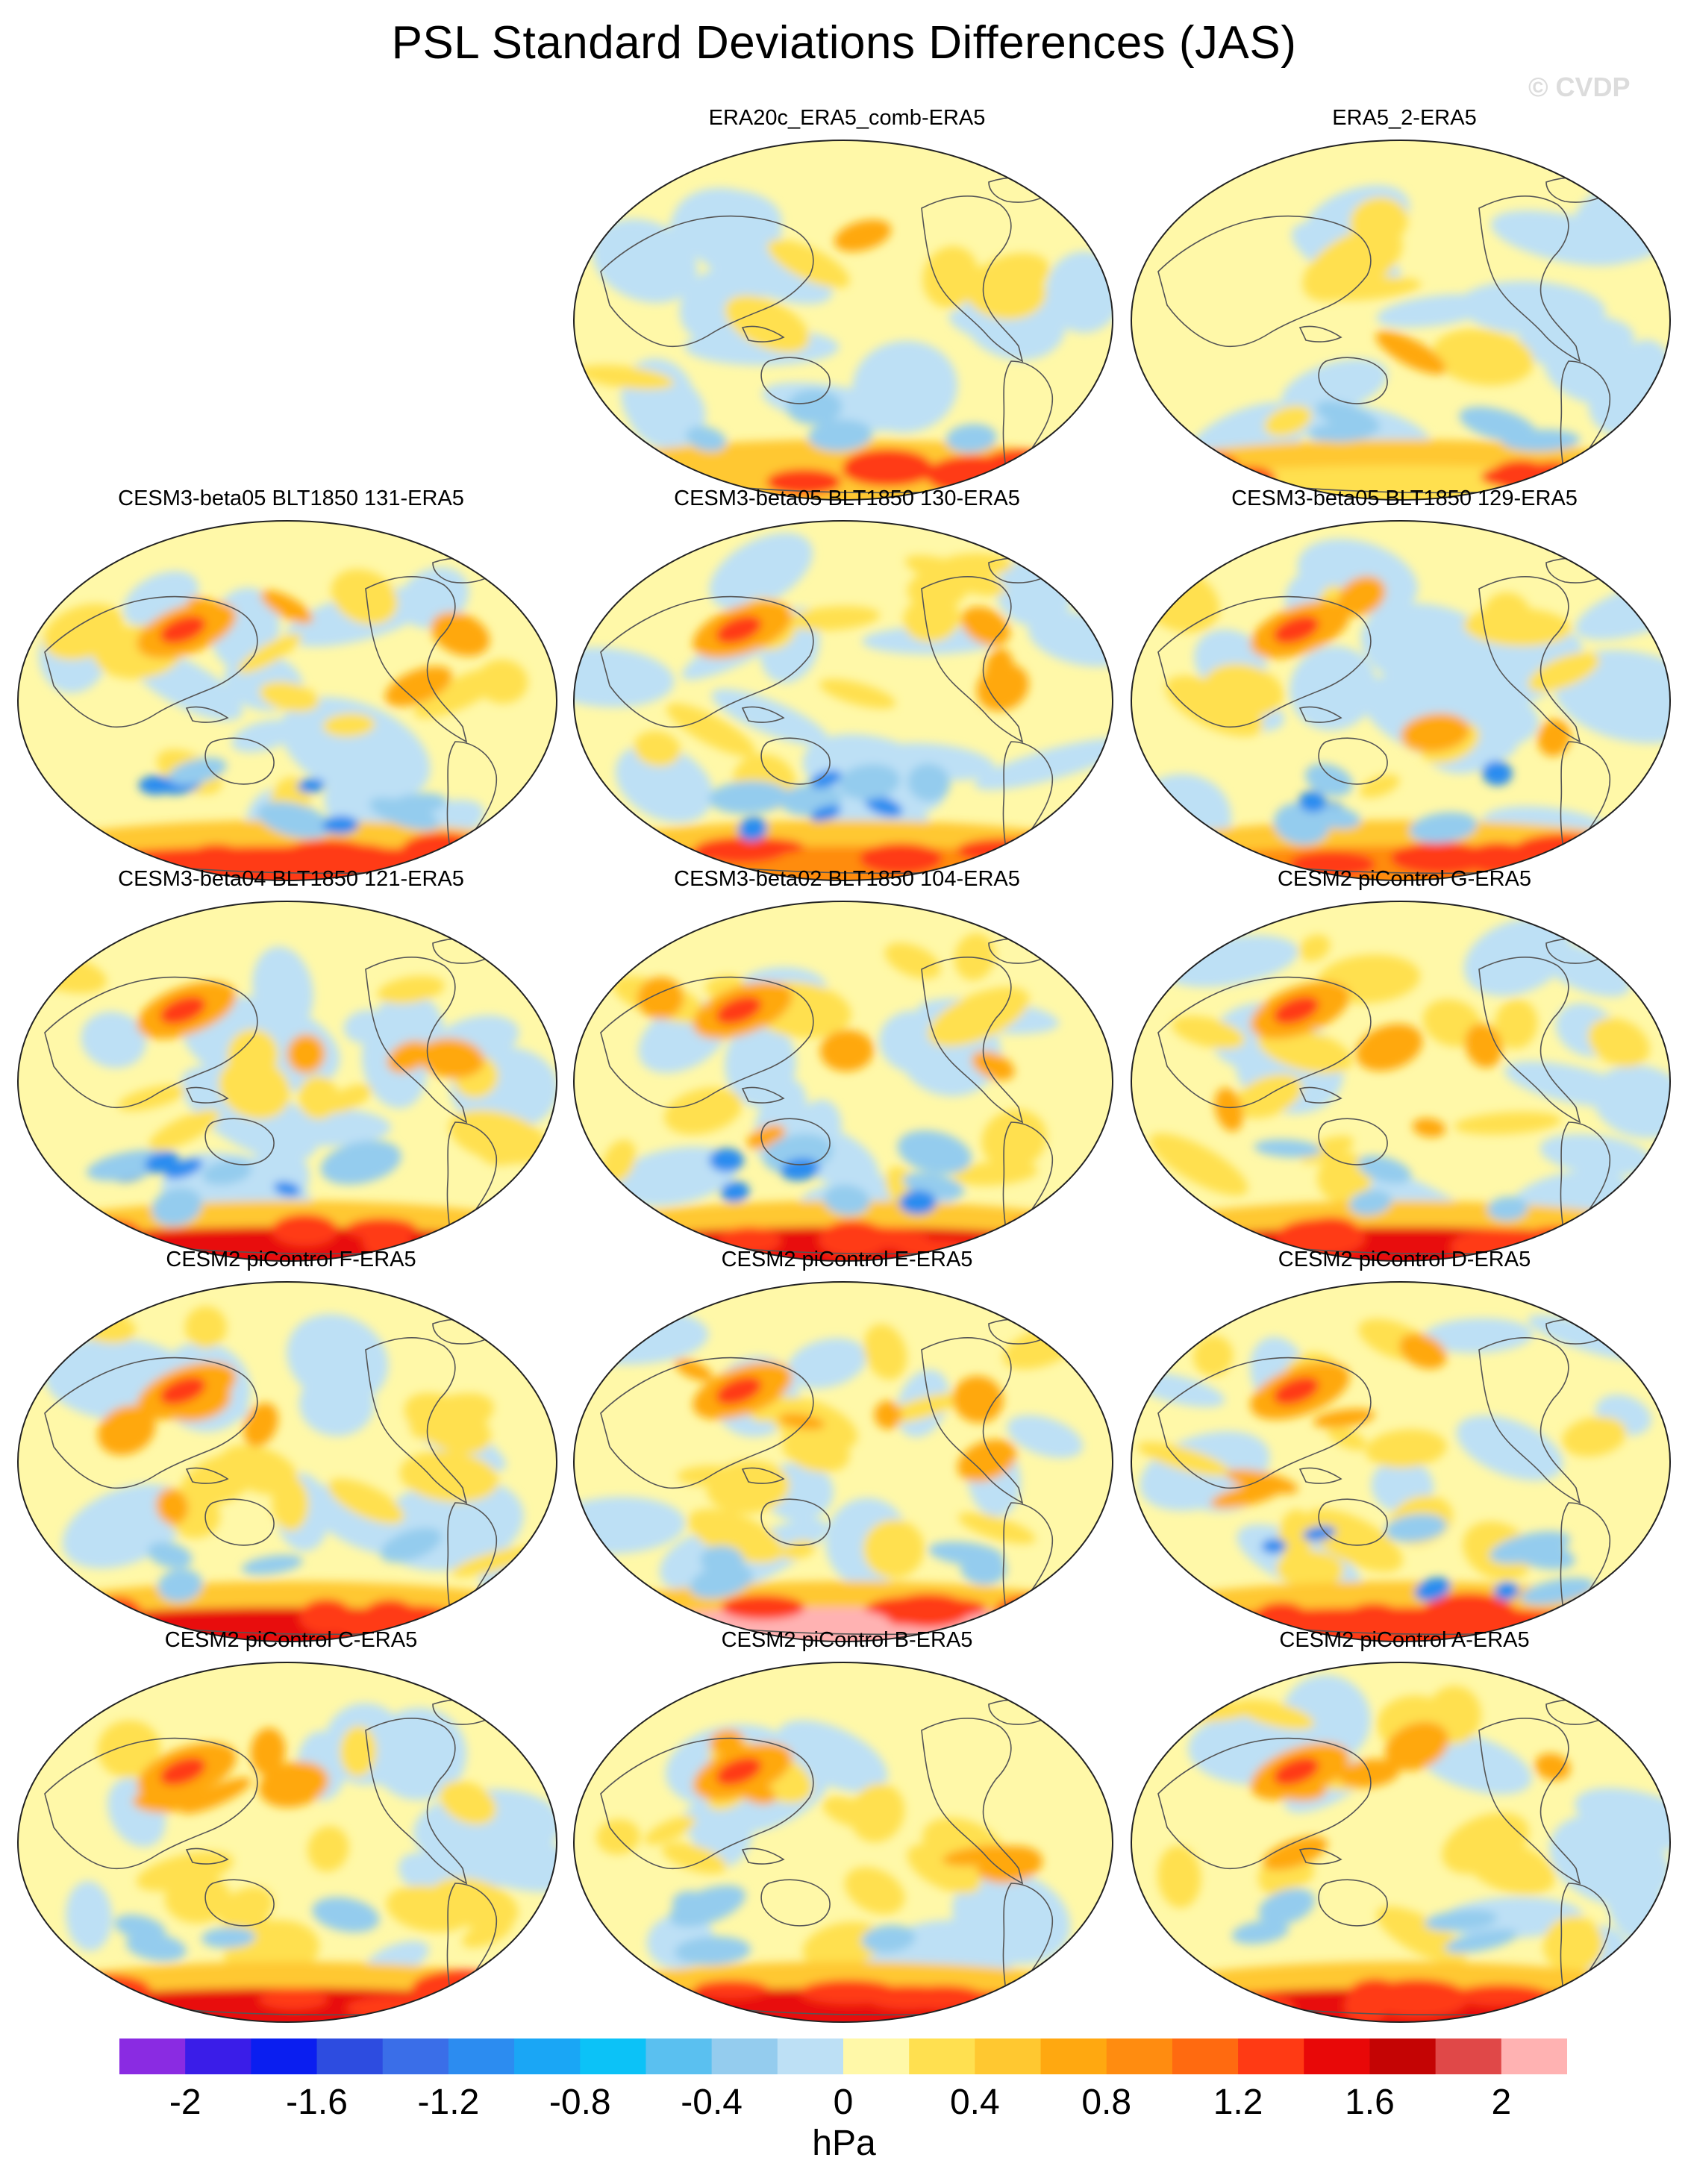  What do you see at coordinates (291, 1640) in the screenshot?
I see `panel-title: CESM2 piControl C-ERA5` at bounding box center [291, 1640].